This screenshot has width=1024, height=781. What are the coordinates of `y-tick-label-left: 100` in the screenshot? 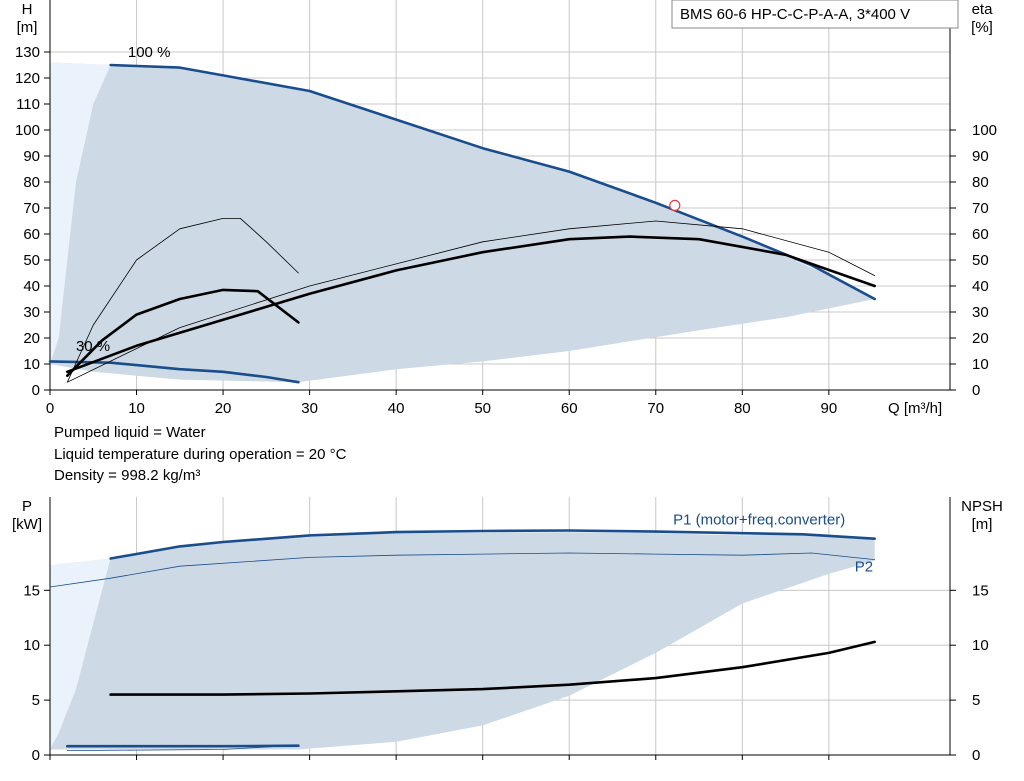 It's located at (27, 130).